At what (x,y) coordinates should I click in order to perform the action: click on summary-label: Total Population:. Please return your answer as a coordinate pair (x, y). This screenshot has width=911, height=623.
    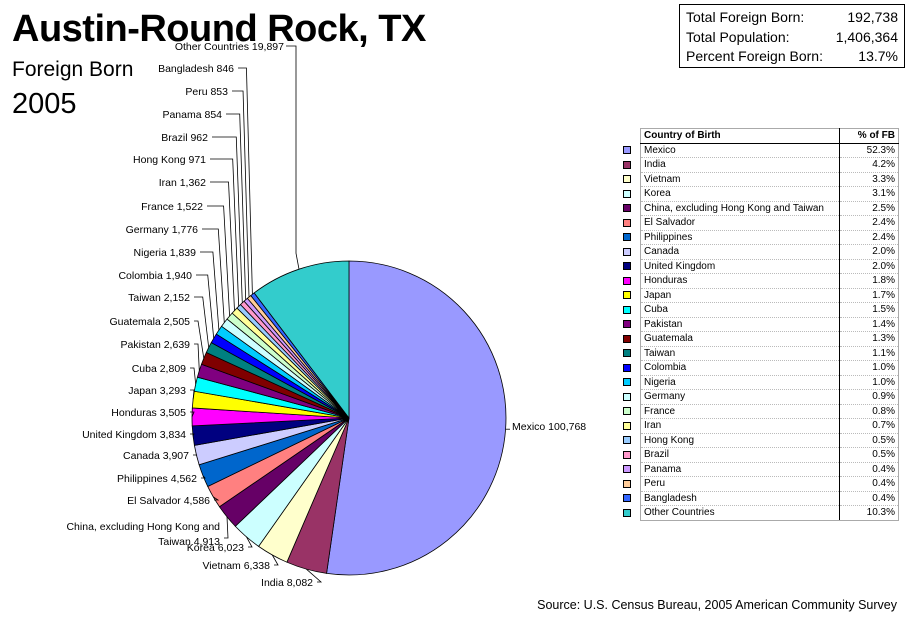
    Looking at the image, I should click on (738, 36).